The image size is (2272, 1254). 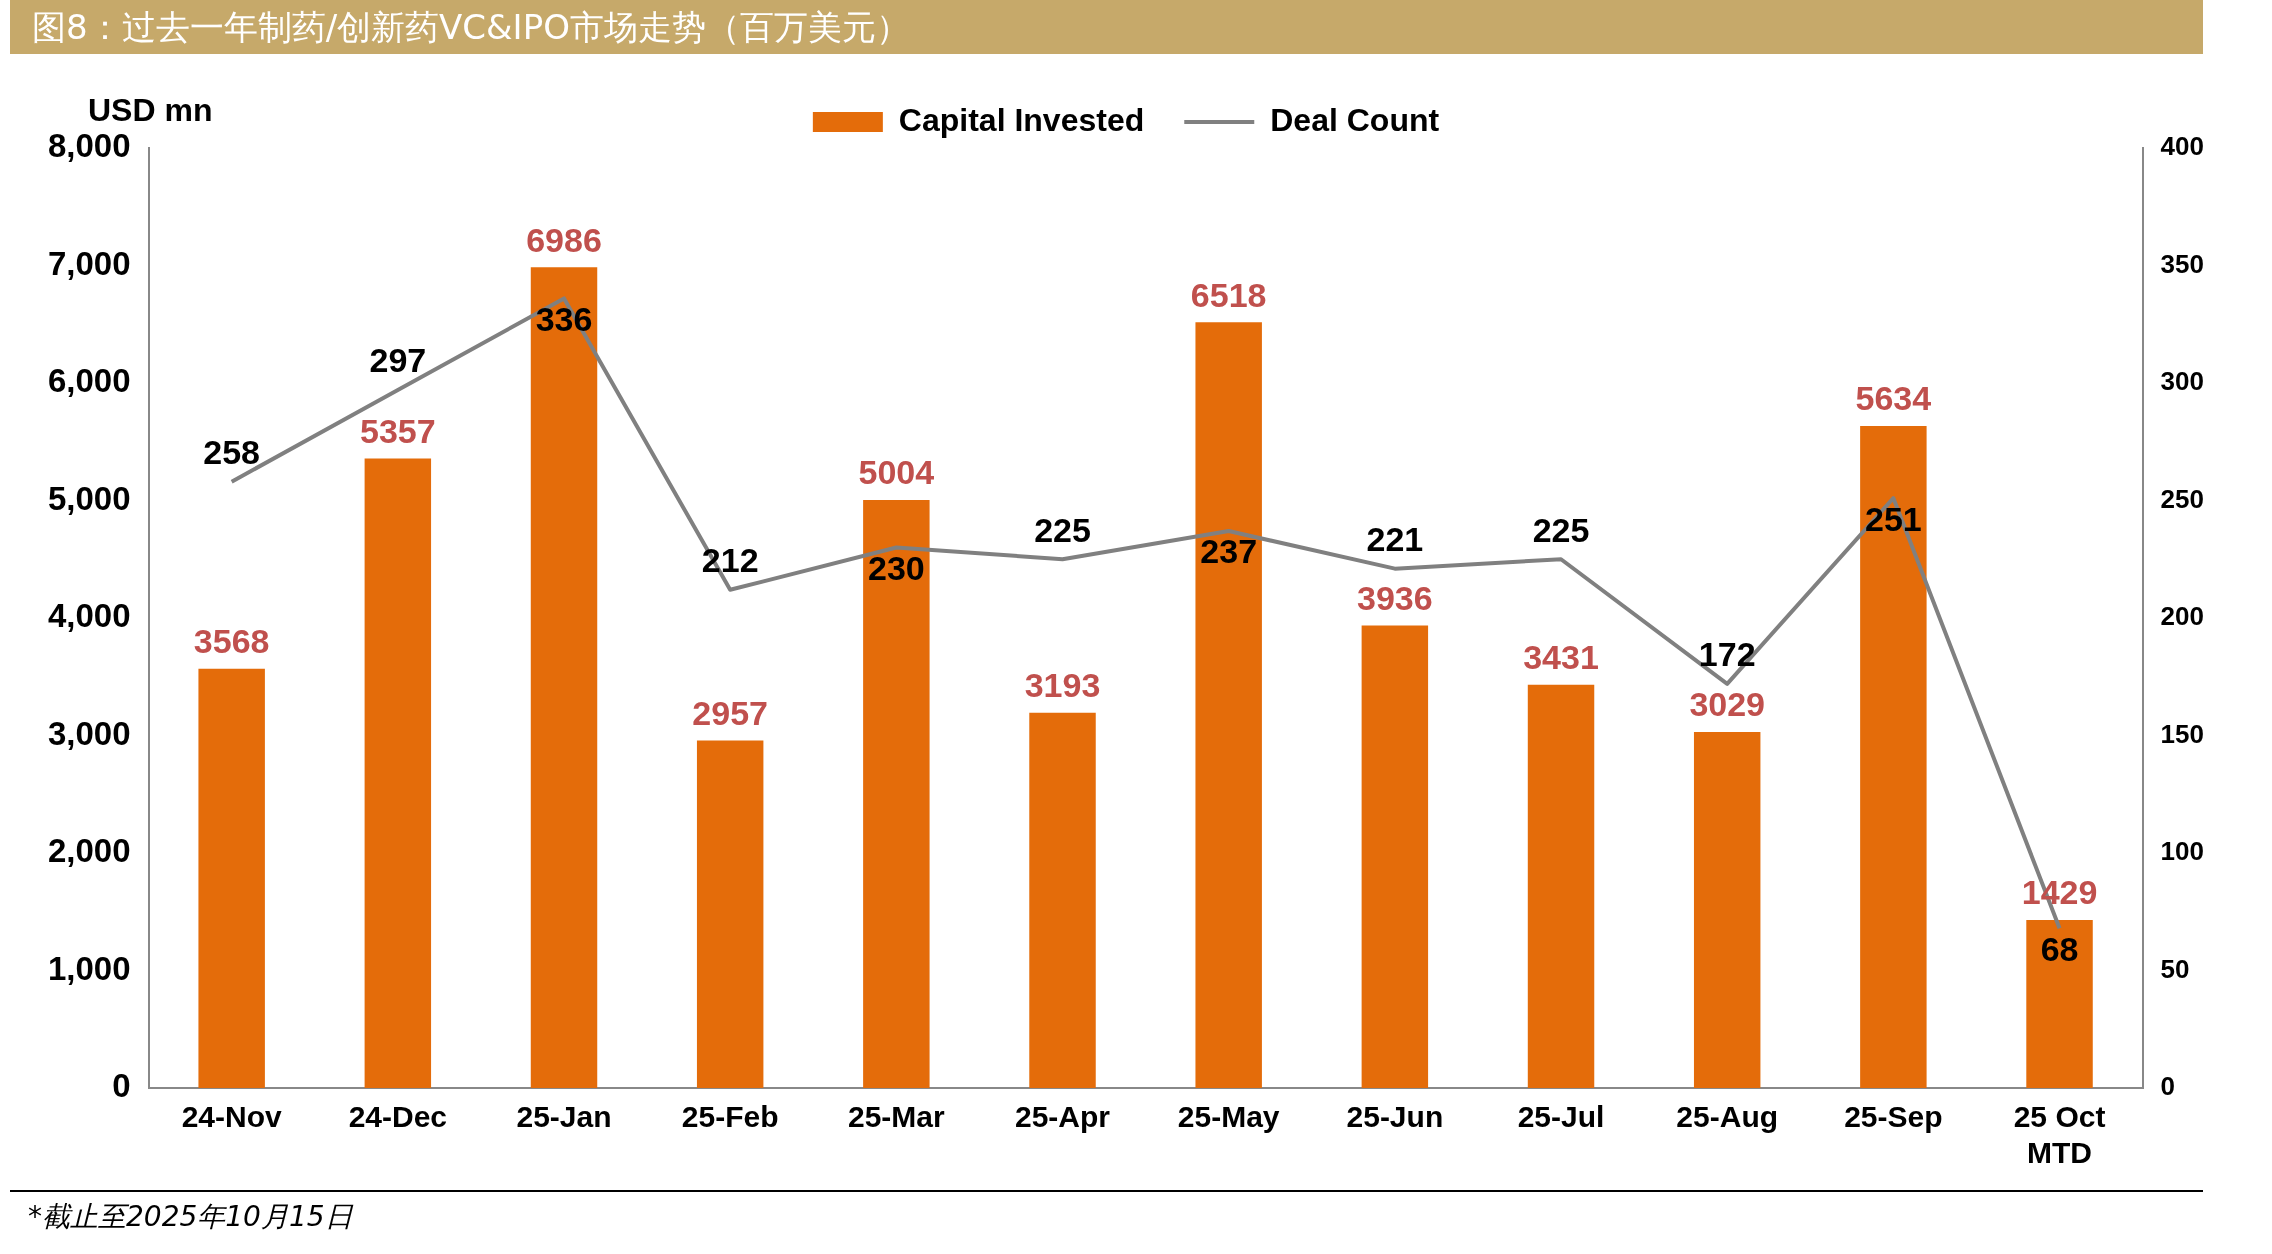 I want to click on data-label: 251, so click(x=1893, y=518).